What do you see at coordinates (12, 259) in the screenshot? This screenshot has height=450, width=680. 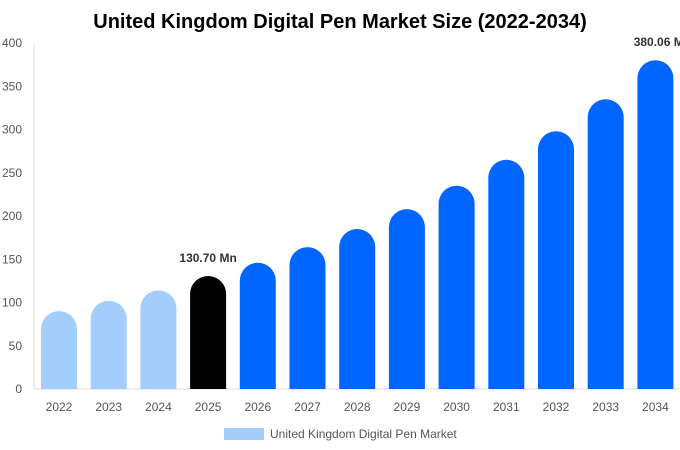 I see `y-tick-label: 150` at bounding box center [12, 259].